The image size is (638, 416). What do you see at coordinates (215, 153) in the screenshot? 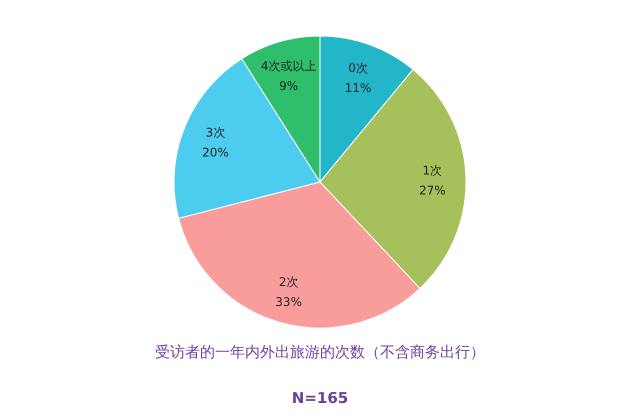
I see `data-label: 20%` at bounding box center [215, 153].